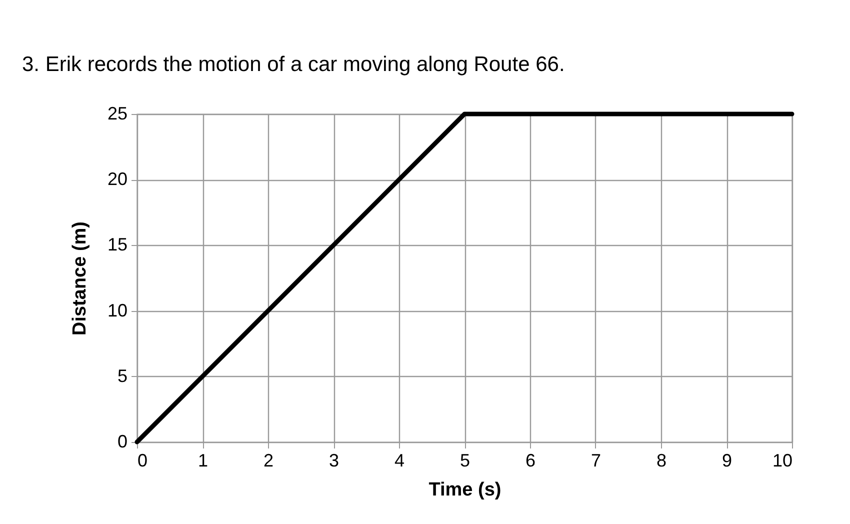 The width and height of the screenshot is (850, 524). Describe the element at coordinates (334, 460) in the screenshot. I see `x-tick-label: 3` at that location.